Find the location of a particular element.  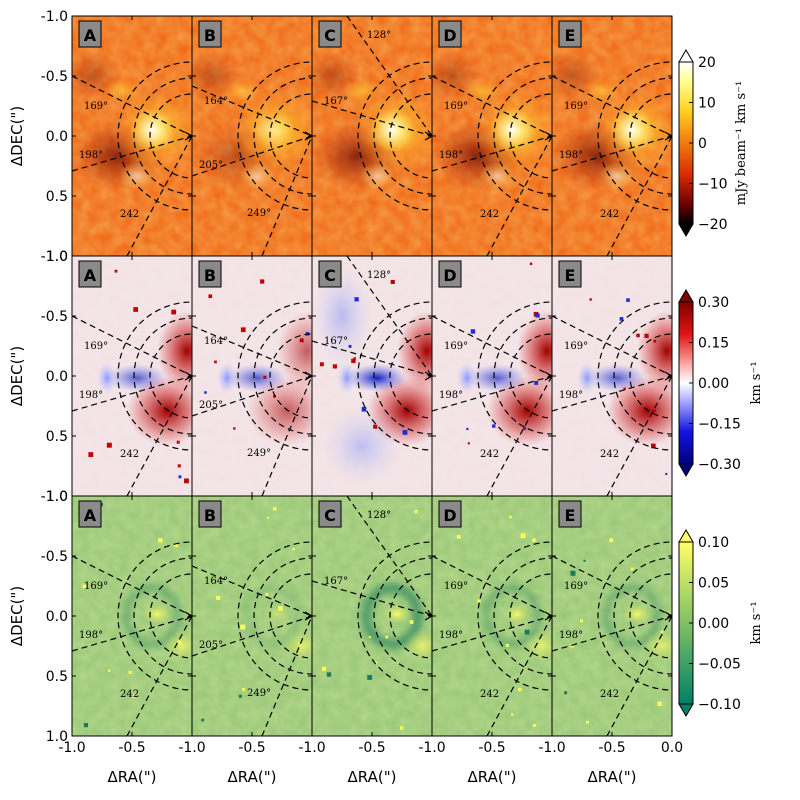

x-tick-label: -1.0 is located at coordinates (431, 748).